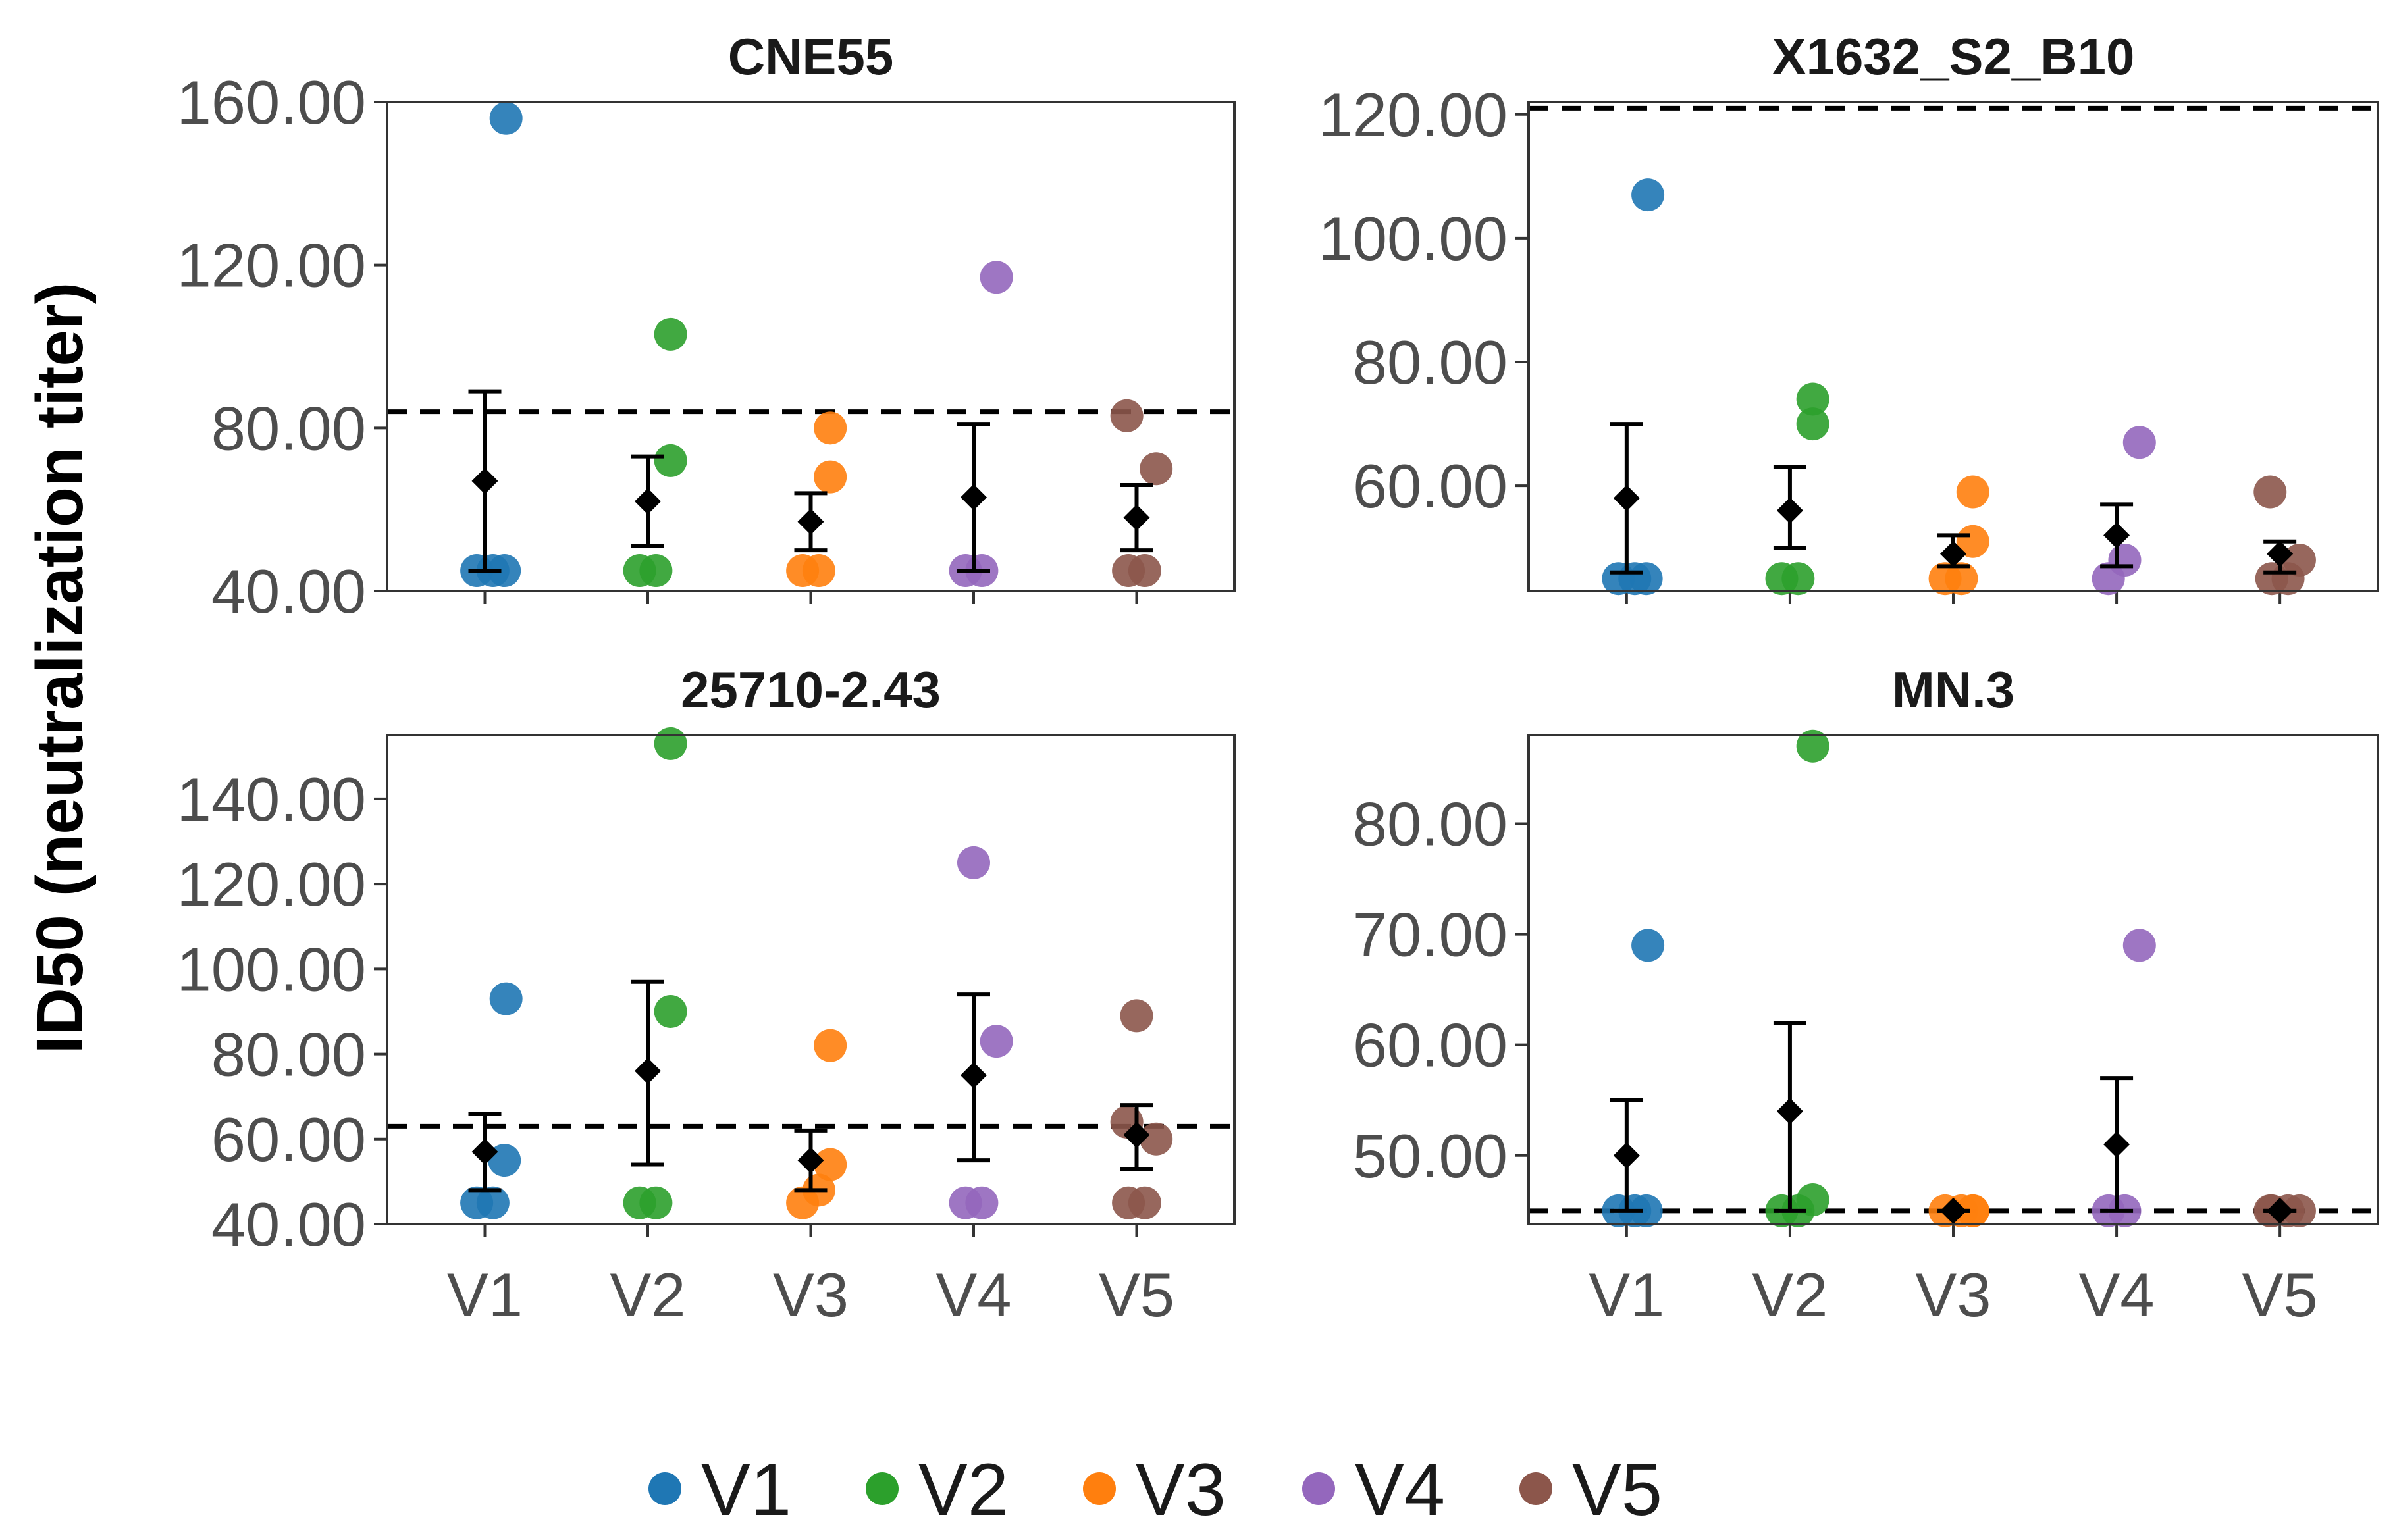 The width and height of the screenshot is (2395, 1540). What do you see at coordinates (2117, 1294) in the screenshot?
I see `x-tick-label: V4` at bounding box center [2117, 1294].